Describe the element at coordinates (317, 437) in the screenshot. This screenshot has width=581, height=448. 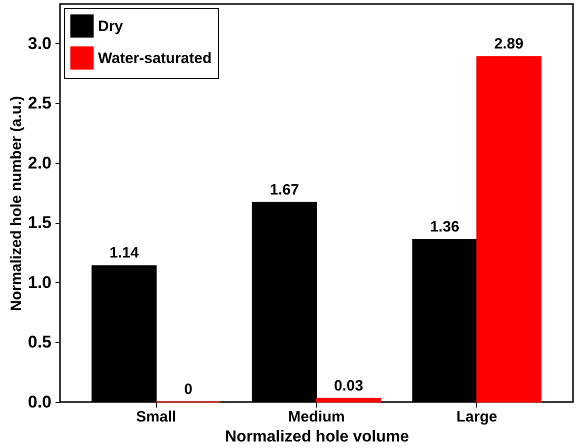
I see `x-axis-title: Normalized hole volume` at that location.